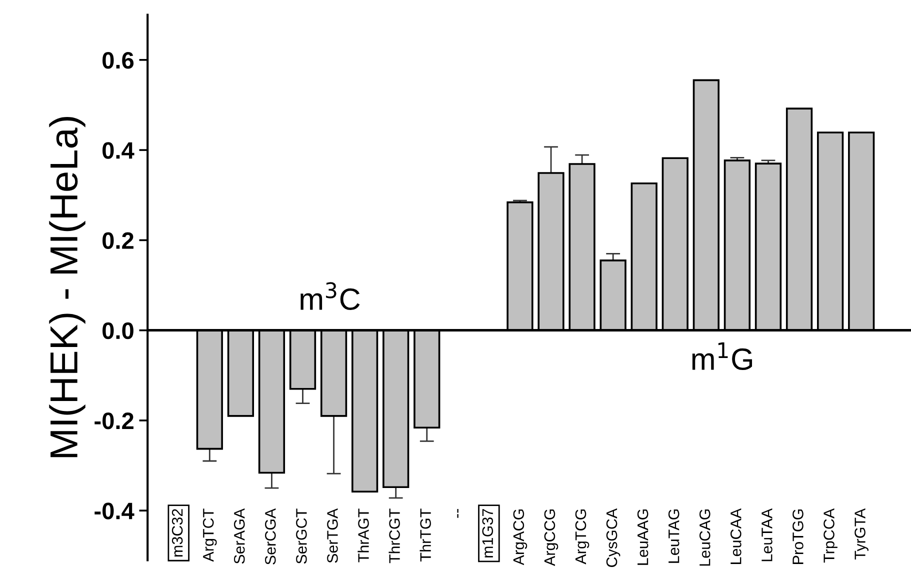  What do you see at coordinates (767, 535) in the screenshot?
I see `x-tick-label: LeuTAA` at bounding box center [767, 535].